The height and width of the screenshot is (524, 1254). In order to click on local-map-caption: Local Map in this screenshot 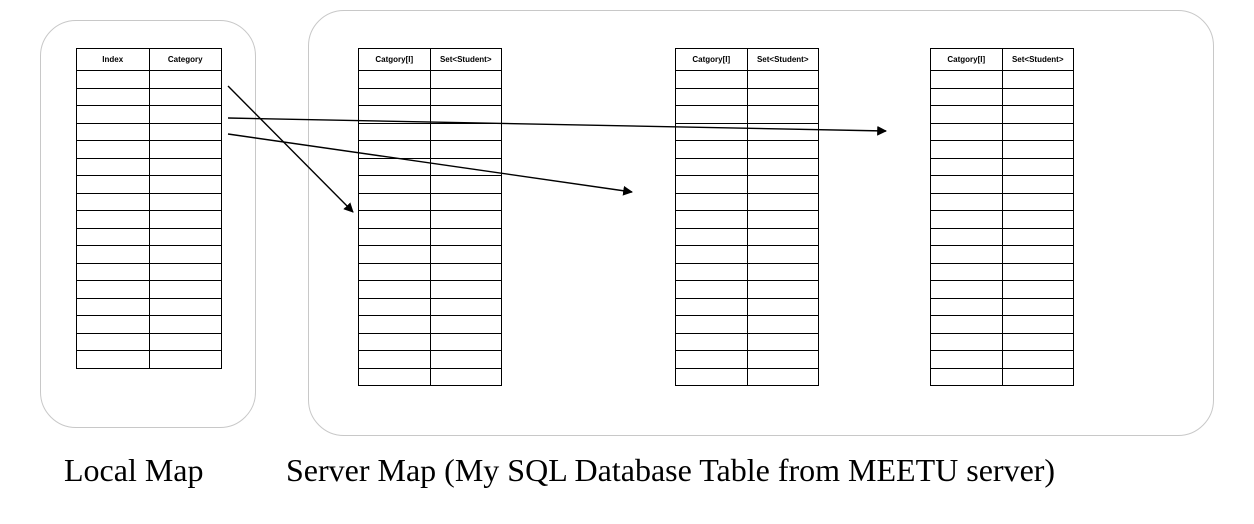, I will do `click(134, 470)`.